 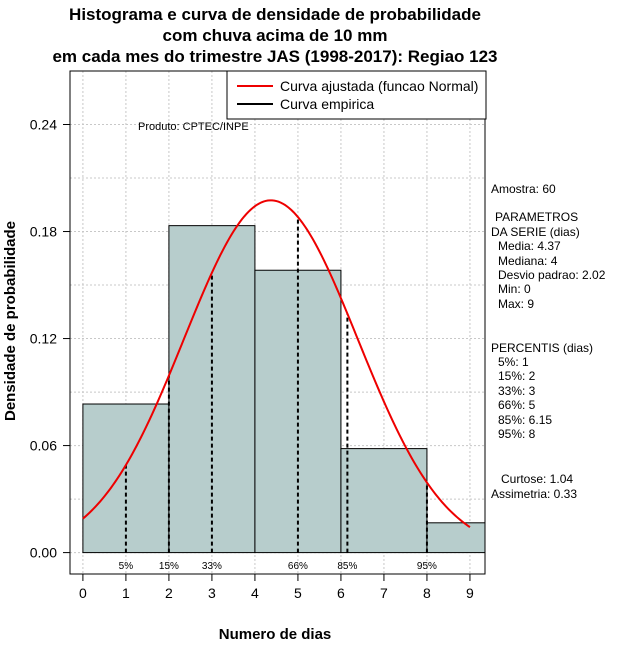 What do you see at coordinates (379, 86) in the screenshot?
I see `legend-fitted-label: Curva ajustada (funcao Normal)` at bounding box center [379, 86].